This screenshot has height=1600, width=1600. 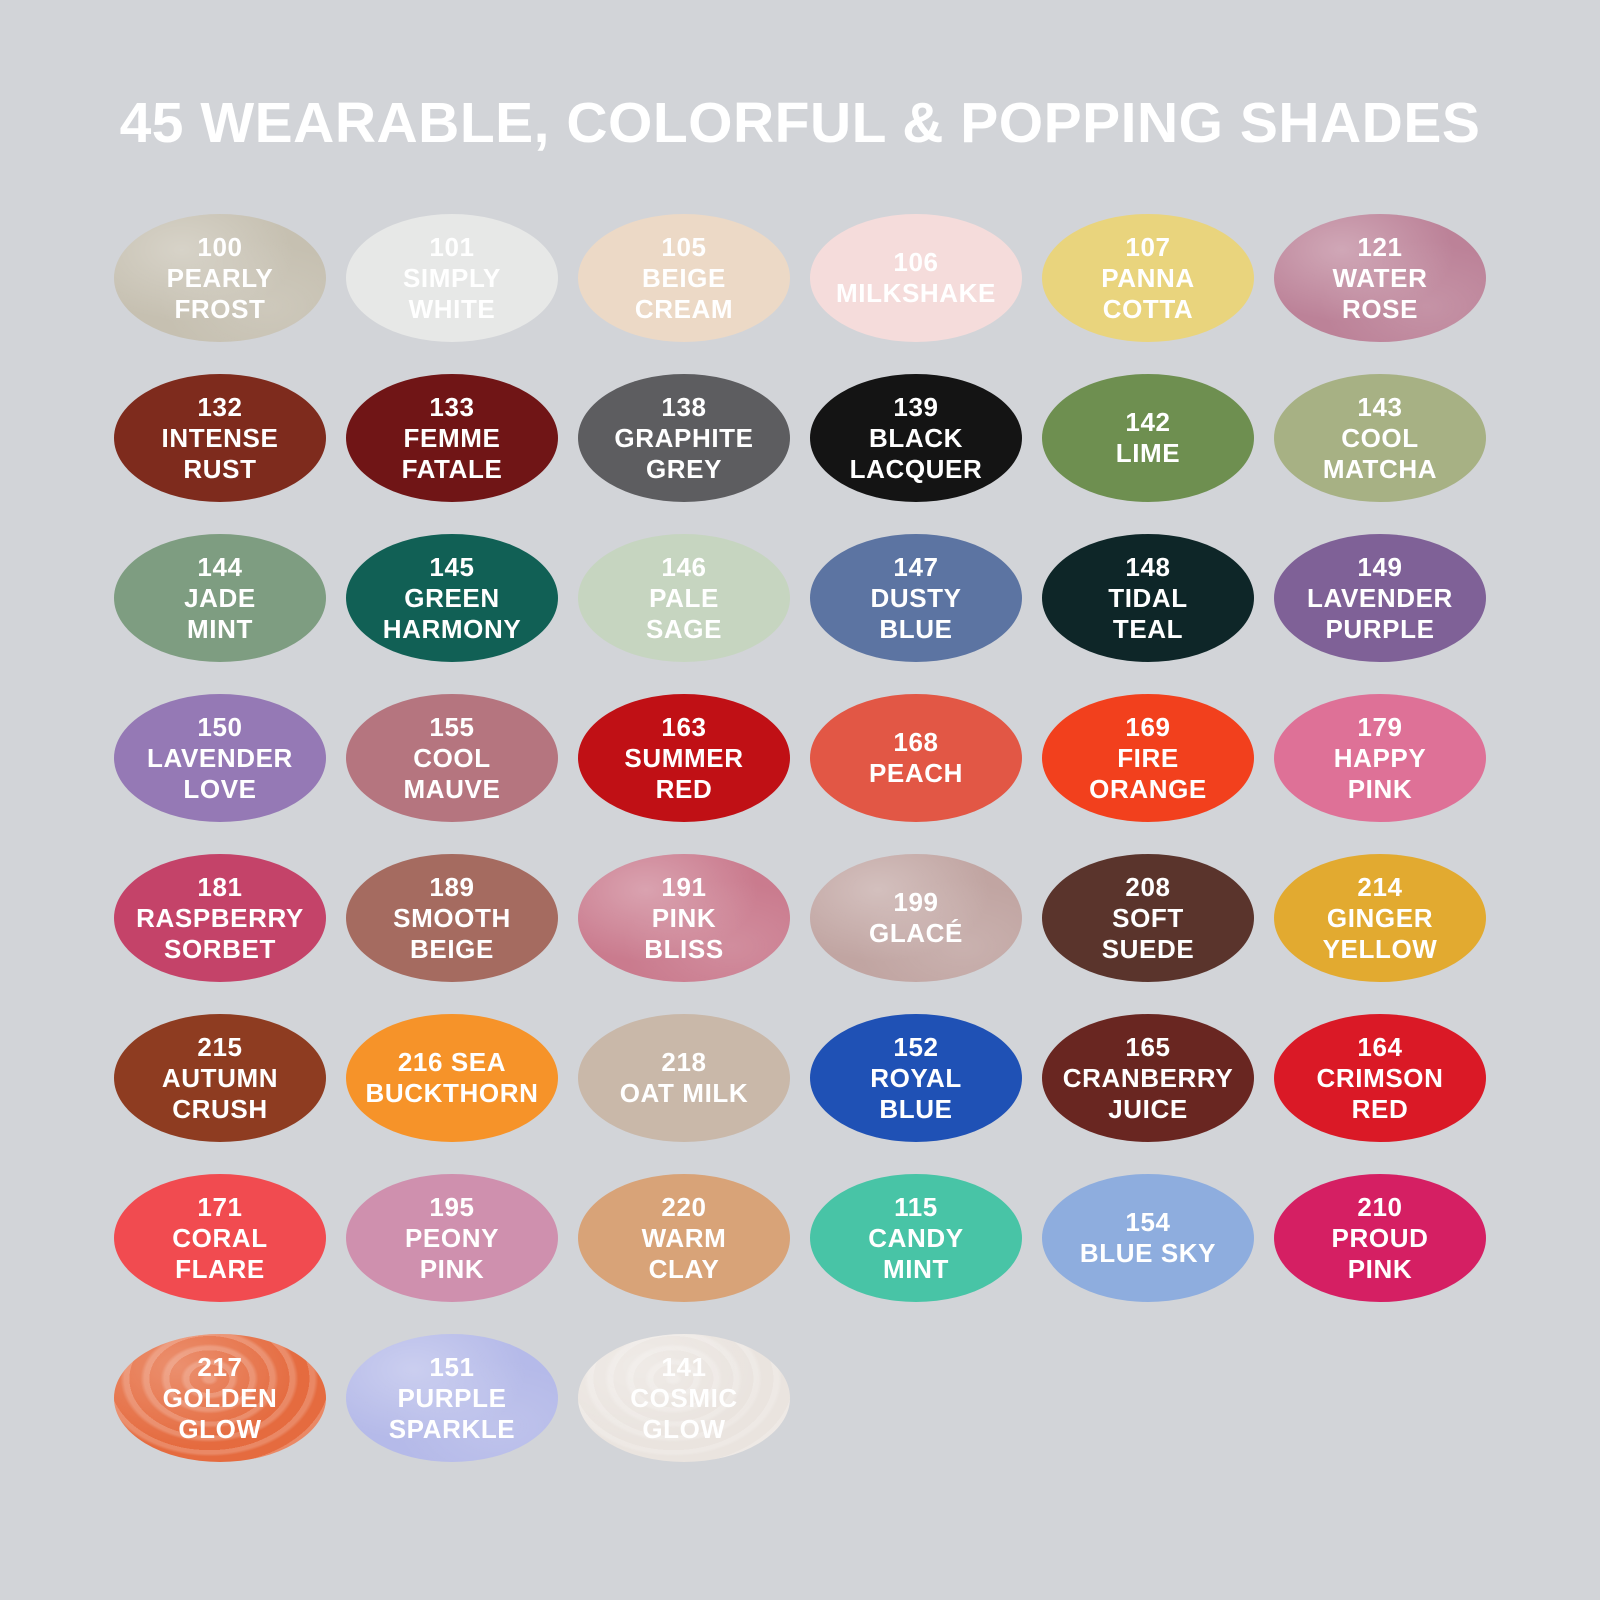 What do you see at coordinates (684, 246) in the screenshot?
I see `shade-number: 105` at bounding box center [684, 246].